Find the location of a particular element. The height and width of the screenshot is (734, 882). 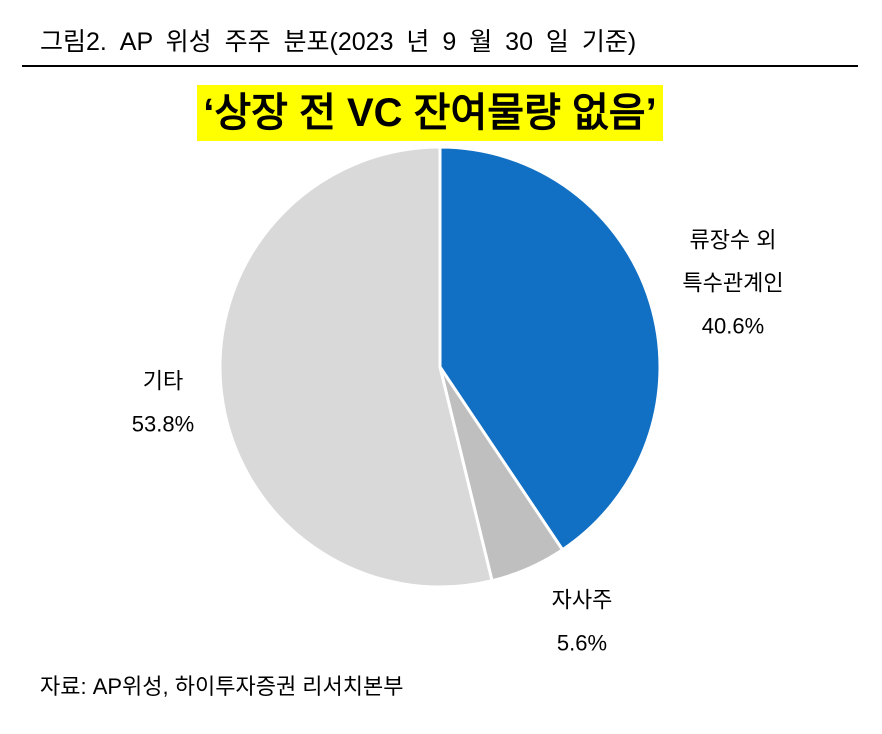

subtitle-text: ‘상장 전 VC 잔여물량 없음’ is located at coordinates (430, 113).